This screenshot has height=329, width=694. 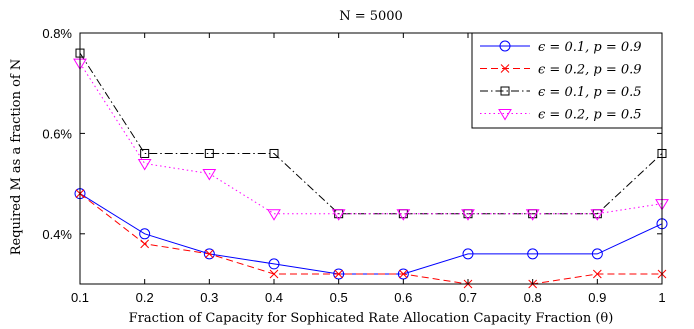 I want to click on x-tick-label: 0.5, so click(x=339, y=297).